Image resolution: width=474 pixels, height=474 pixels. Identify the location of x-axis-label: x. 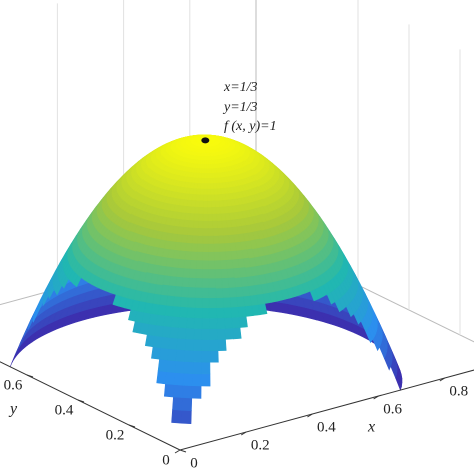
(371, 427).